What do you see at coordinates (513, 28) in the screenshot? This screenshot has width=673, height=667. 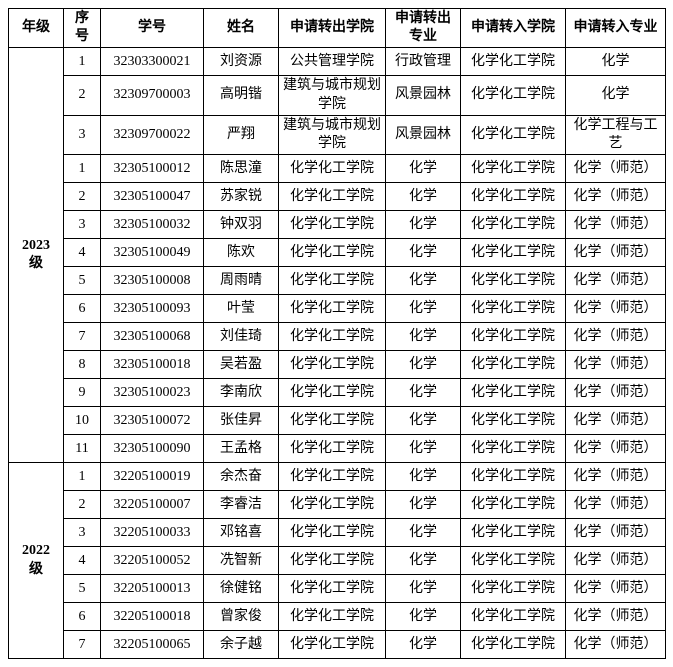 I see `column-header-6: 申请转入学院` at bounding box center [513, 28].